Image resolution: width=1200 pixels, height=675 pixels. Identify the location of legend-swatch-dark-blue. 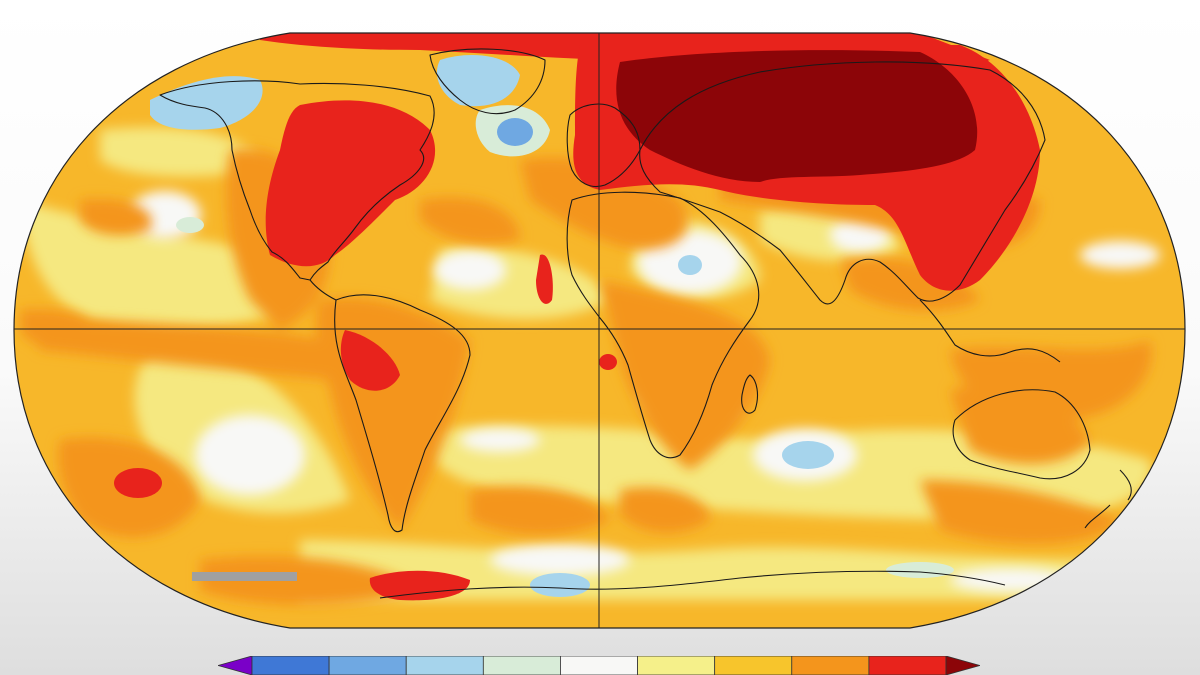
(290, 665).